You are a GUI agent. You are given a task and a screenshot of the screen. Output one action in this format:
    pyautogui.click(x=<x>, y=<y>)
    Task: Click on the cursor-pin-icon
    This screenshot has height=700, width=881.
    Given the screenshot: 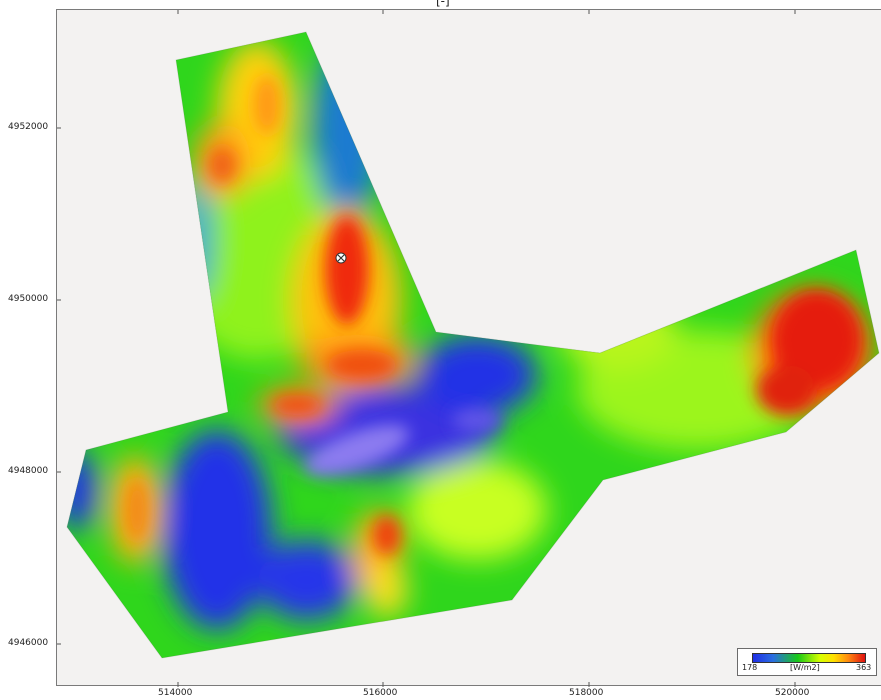 What is the action you would take?
    pyautogui.click(x=341, y=258)
    